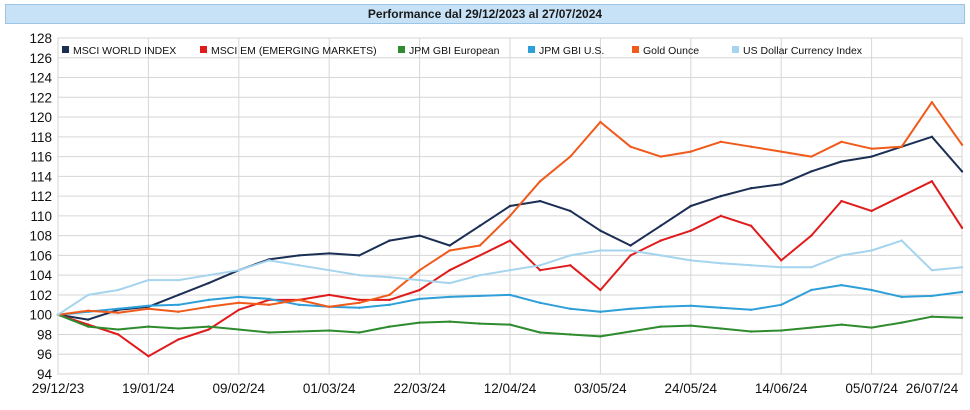 Image resolution: width=970 pixels, height=410 pixels. Describe the element at coordinates (40, 78) in the screenshot. I see `y-tick-label: 124` at that location.